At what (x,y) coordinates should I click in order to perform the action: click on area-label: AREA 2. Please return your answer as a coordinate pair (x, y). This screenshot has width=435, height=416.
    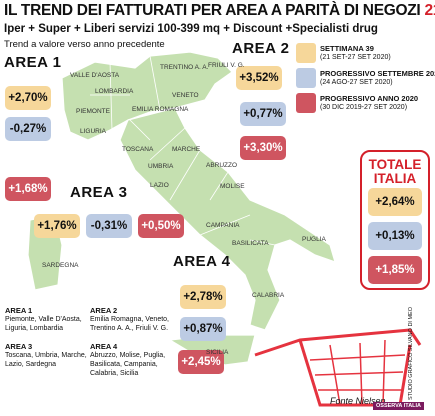
    Looking at the image, I should click on (261, 48).